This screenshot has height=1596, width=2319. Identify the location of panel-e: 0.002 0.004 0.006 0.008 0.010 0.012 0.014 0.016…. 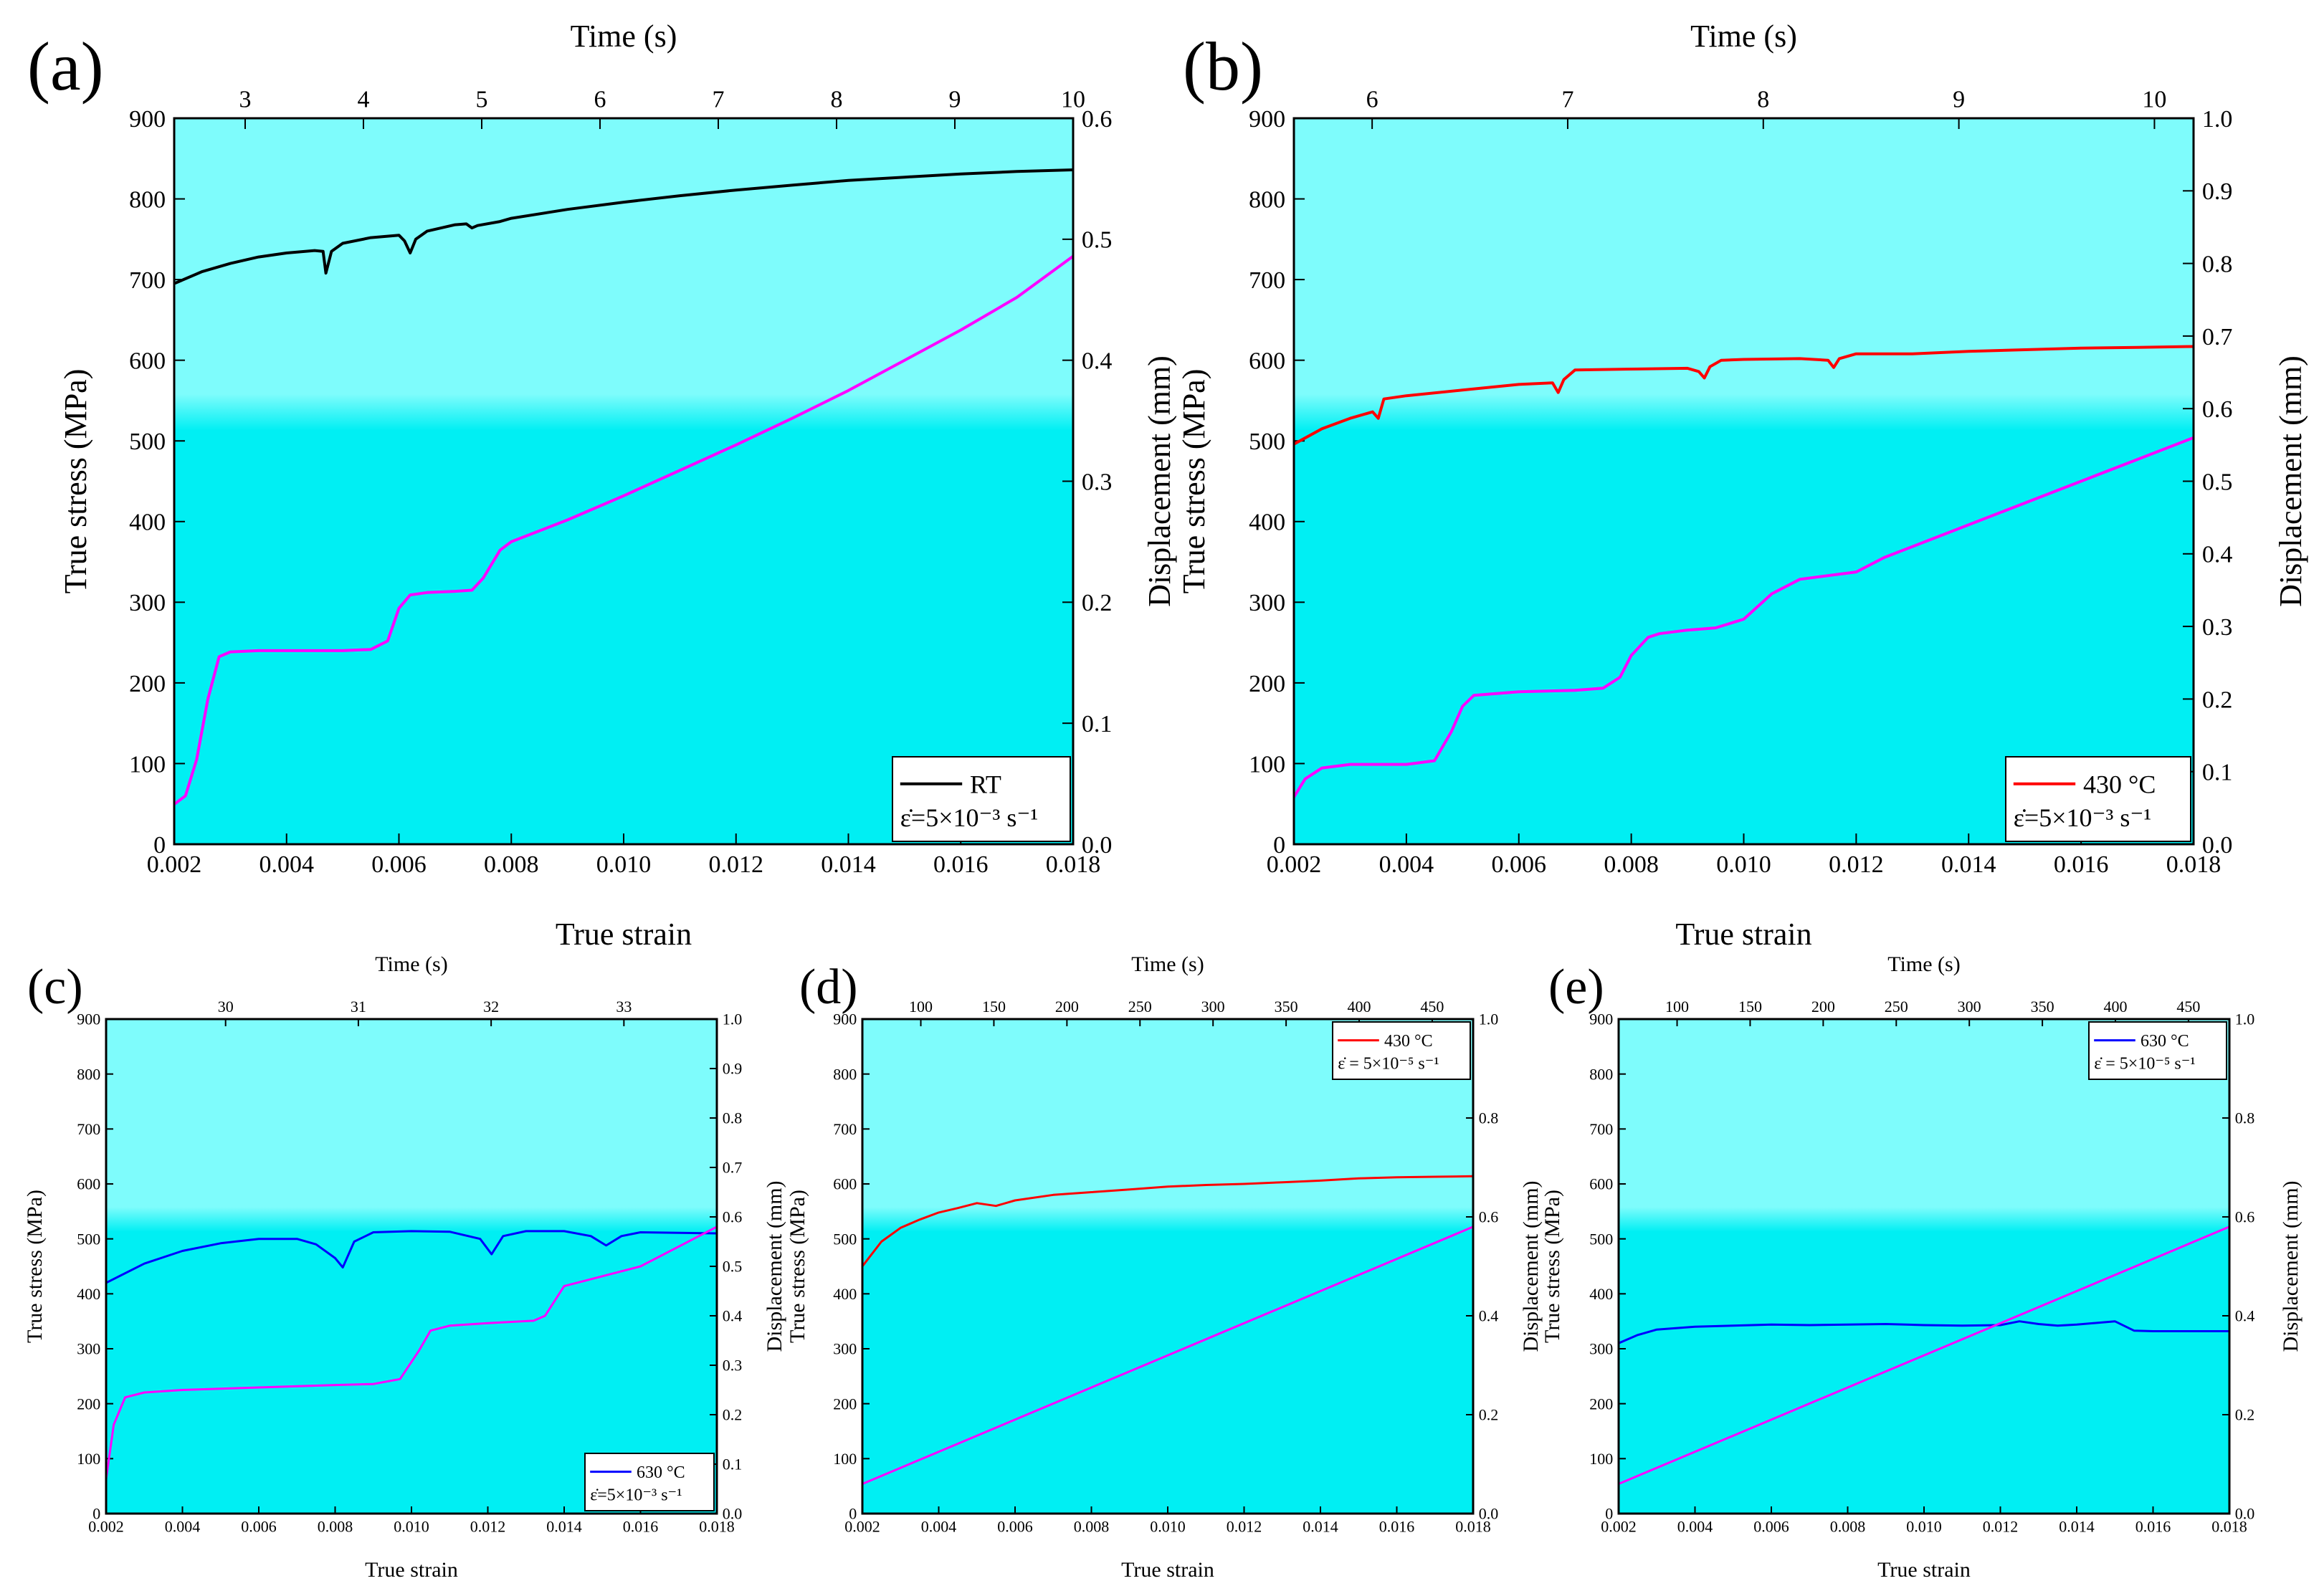
(1922, 1267).